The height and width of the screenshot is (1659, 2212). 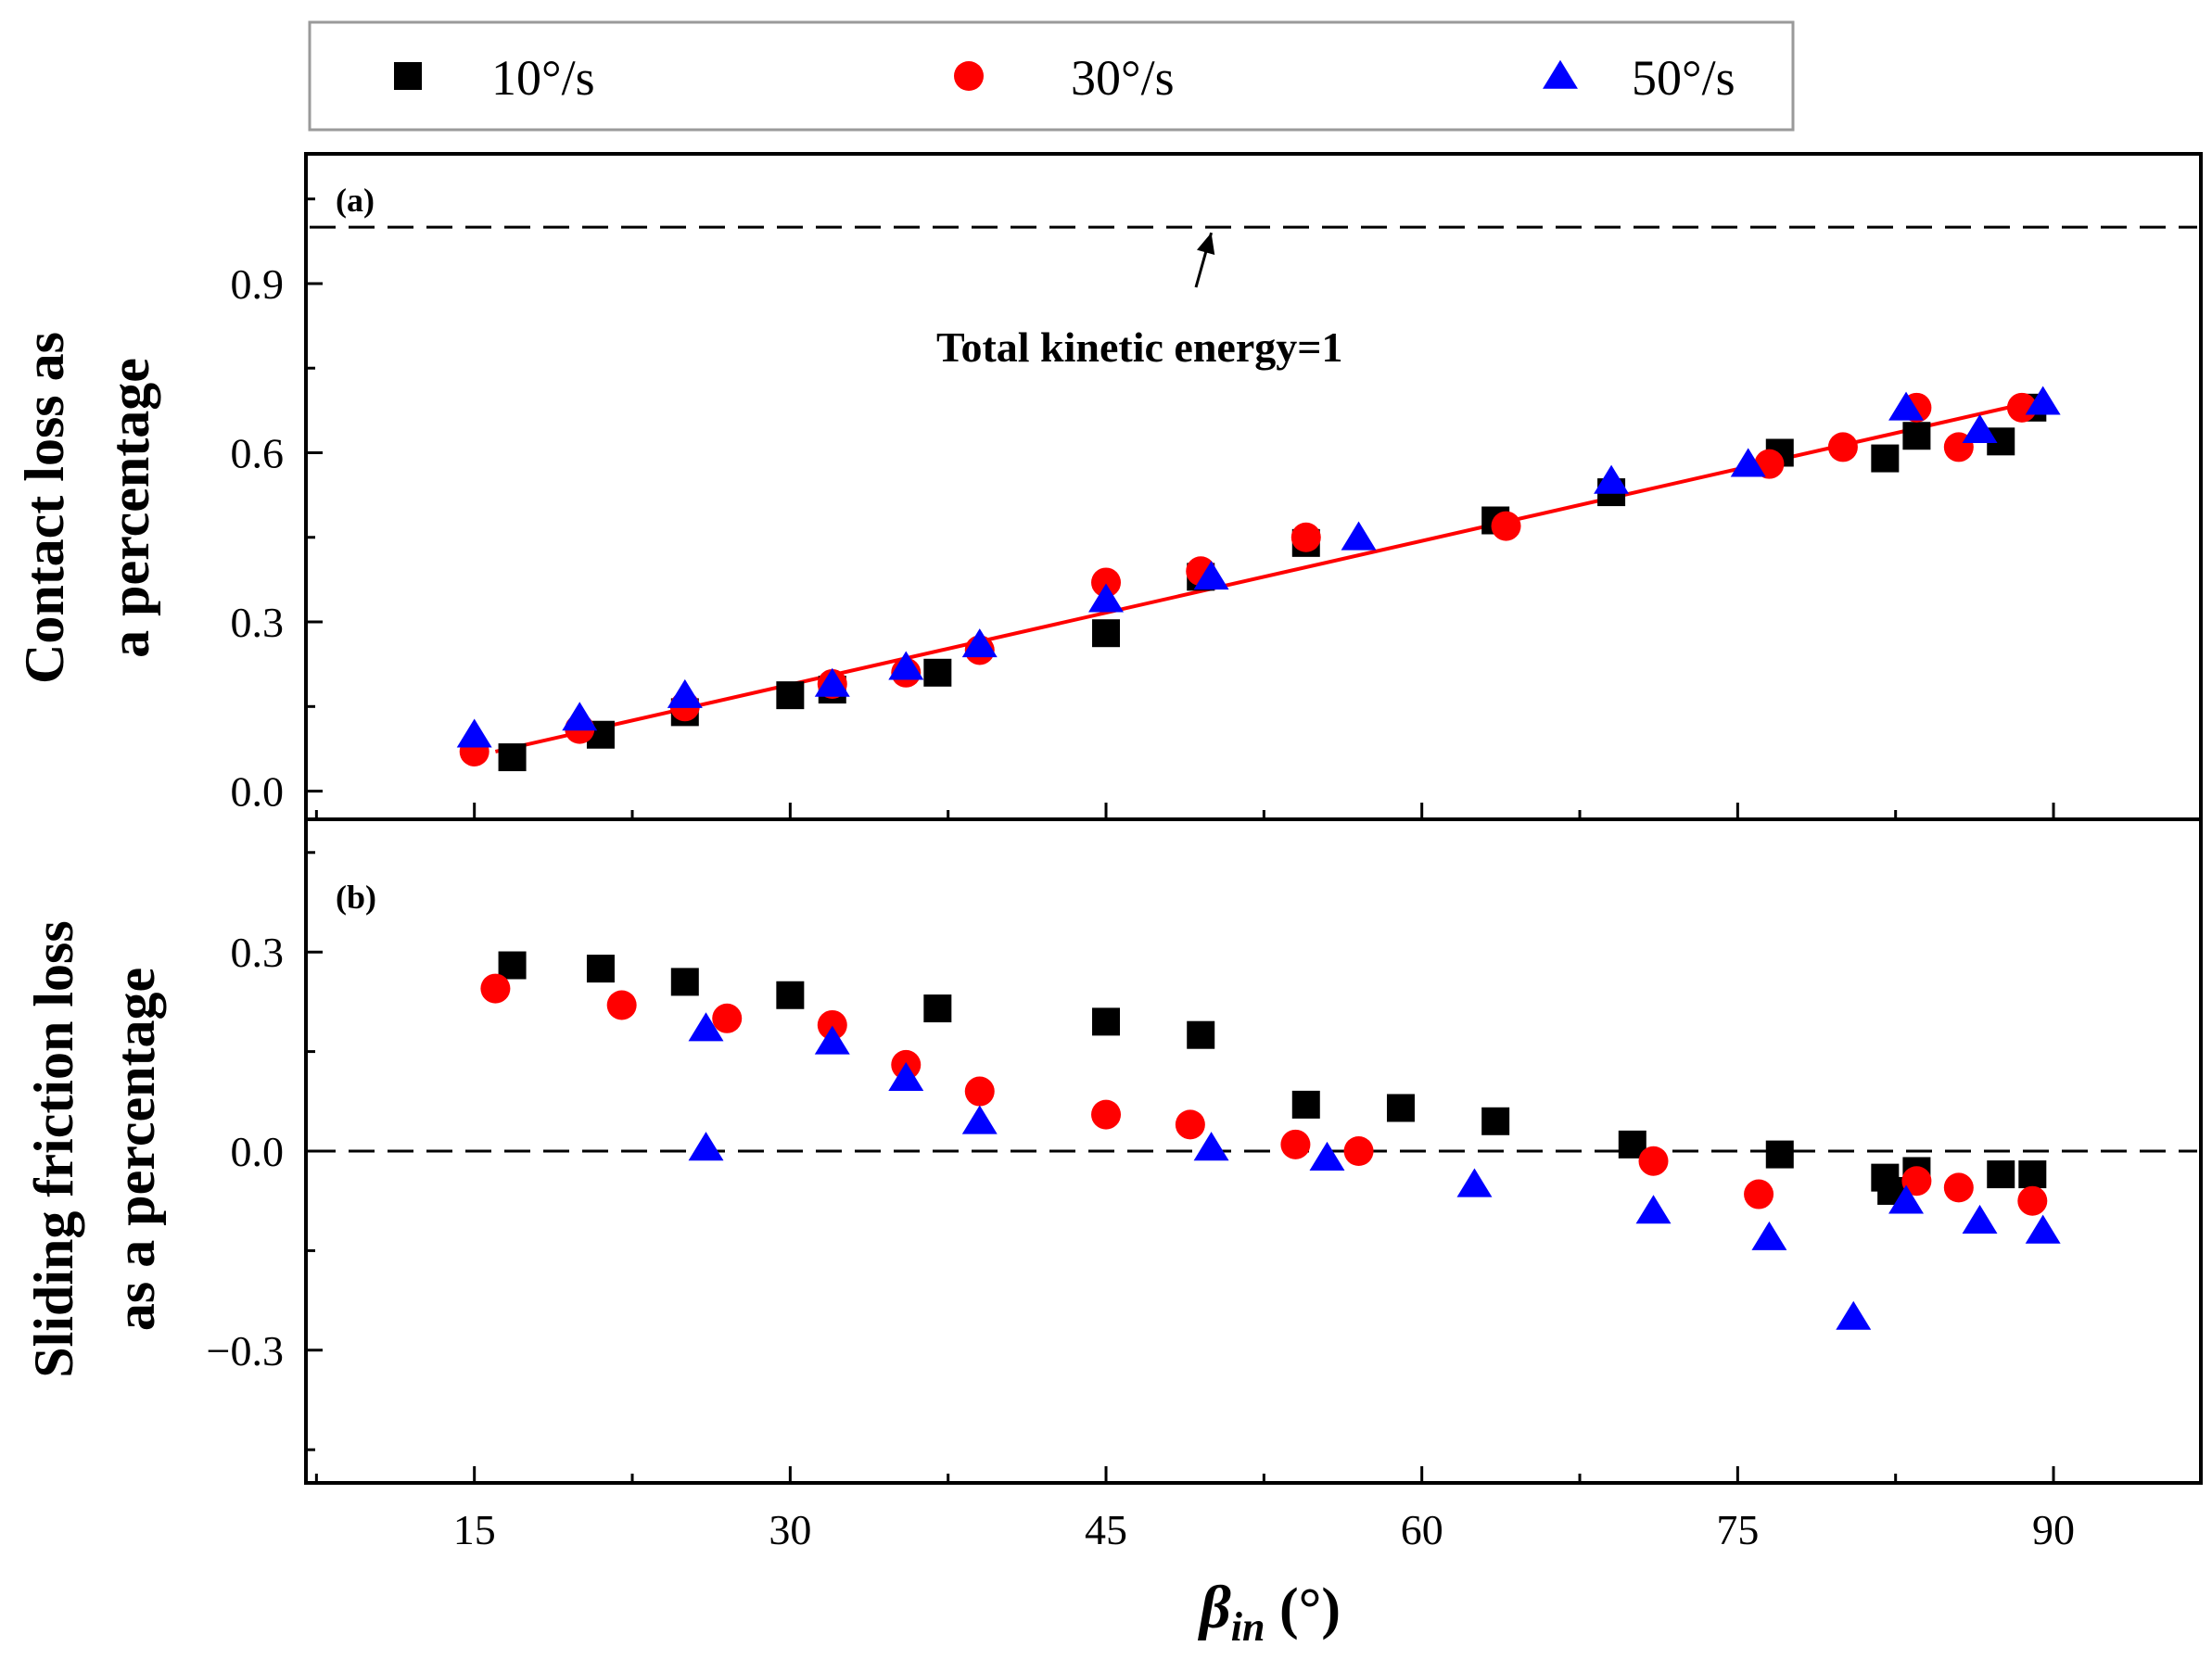 I want to click on annotation-arrow-head, so click(x=1205, y=244).